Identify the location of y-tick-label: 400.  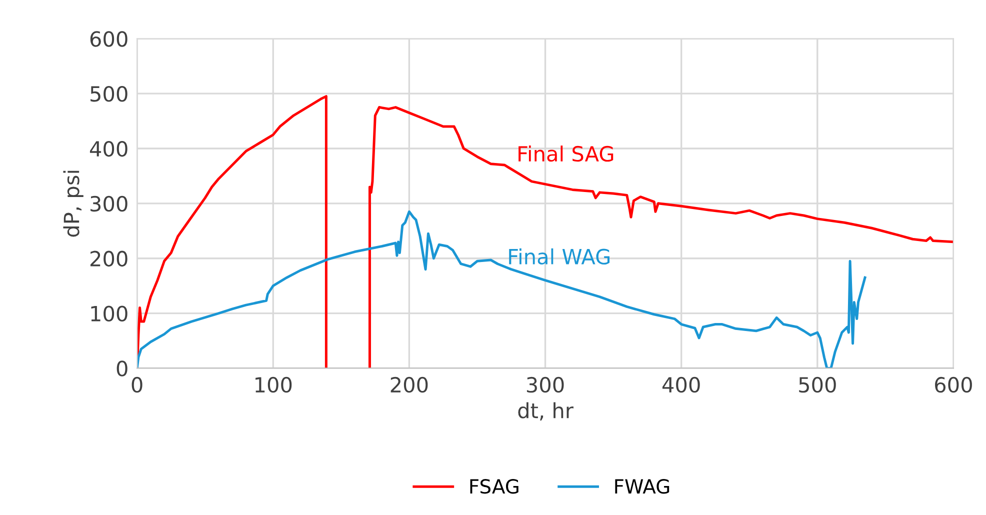
(109, 148).